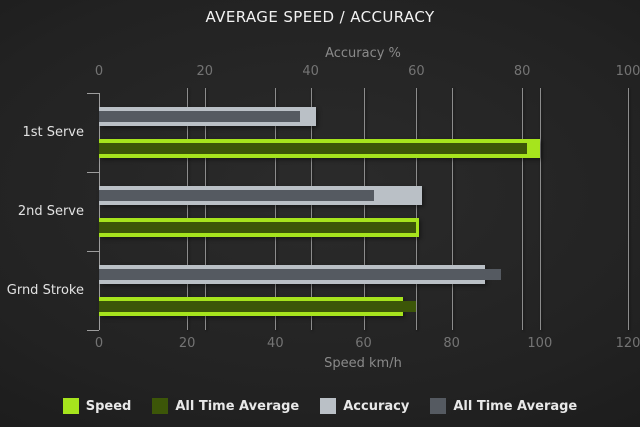 Image resolution: width=640 pixels, height=427 pixels. Describe the element at coordinates (515, 406) in the screenshot. I see `legend-label-3: All Time Average` at that location.